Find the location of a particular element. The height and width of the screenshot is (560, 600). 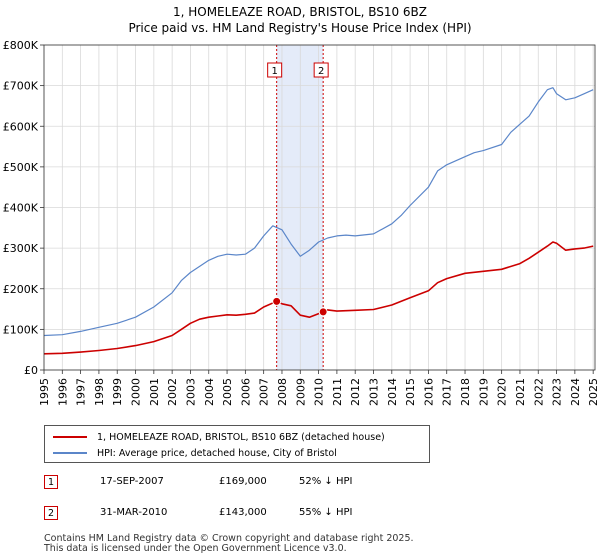

x-tick-label: 2012 is located at coordinates (355, 392).